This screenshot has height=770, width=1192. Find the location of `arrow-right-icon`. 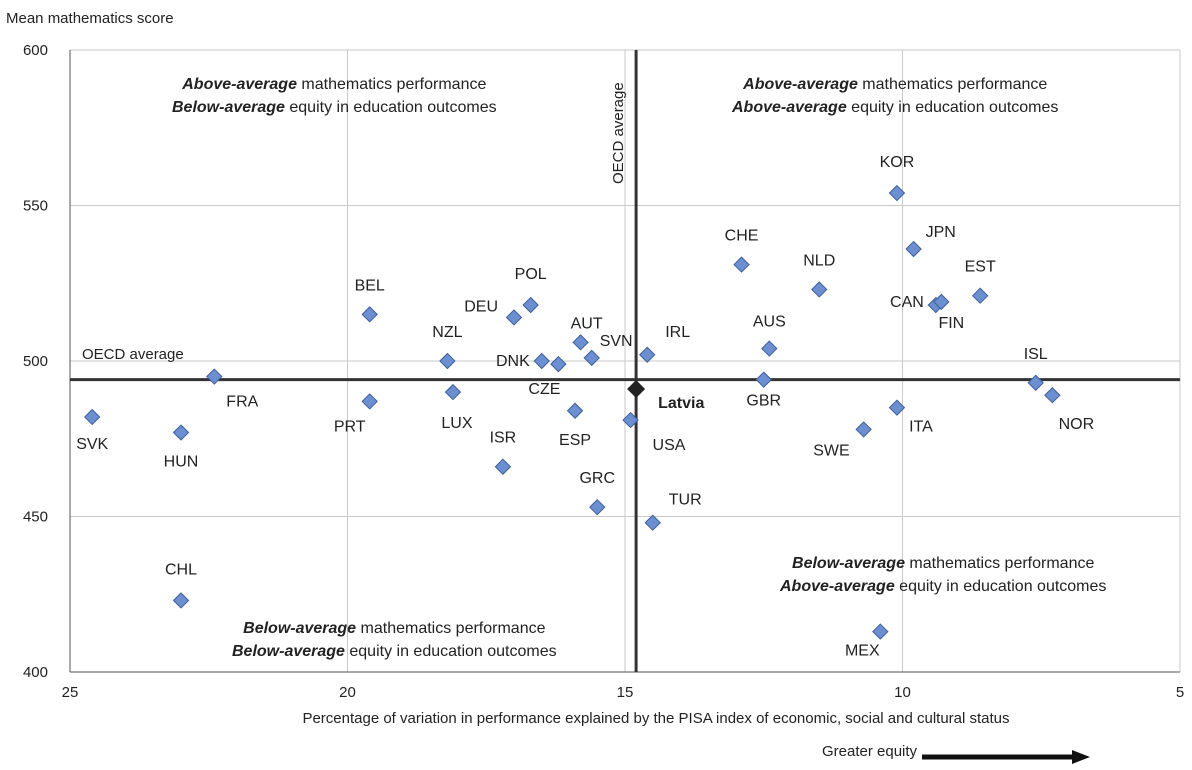

arrow-right-icon is located at coordinates (1006, 757).